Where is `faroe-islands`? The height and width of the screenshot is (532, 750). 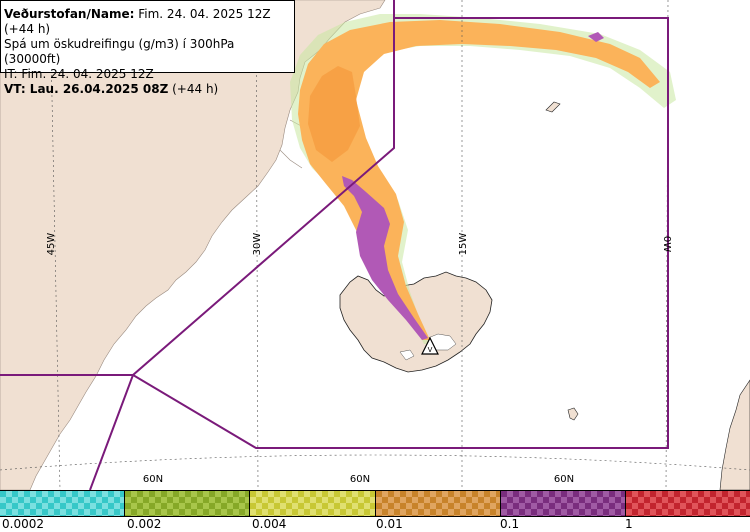
faroe-islands is located at coordinates (573, 414).